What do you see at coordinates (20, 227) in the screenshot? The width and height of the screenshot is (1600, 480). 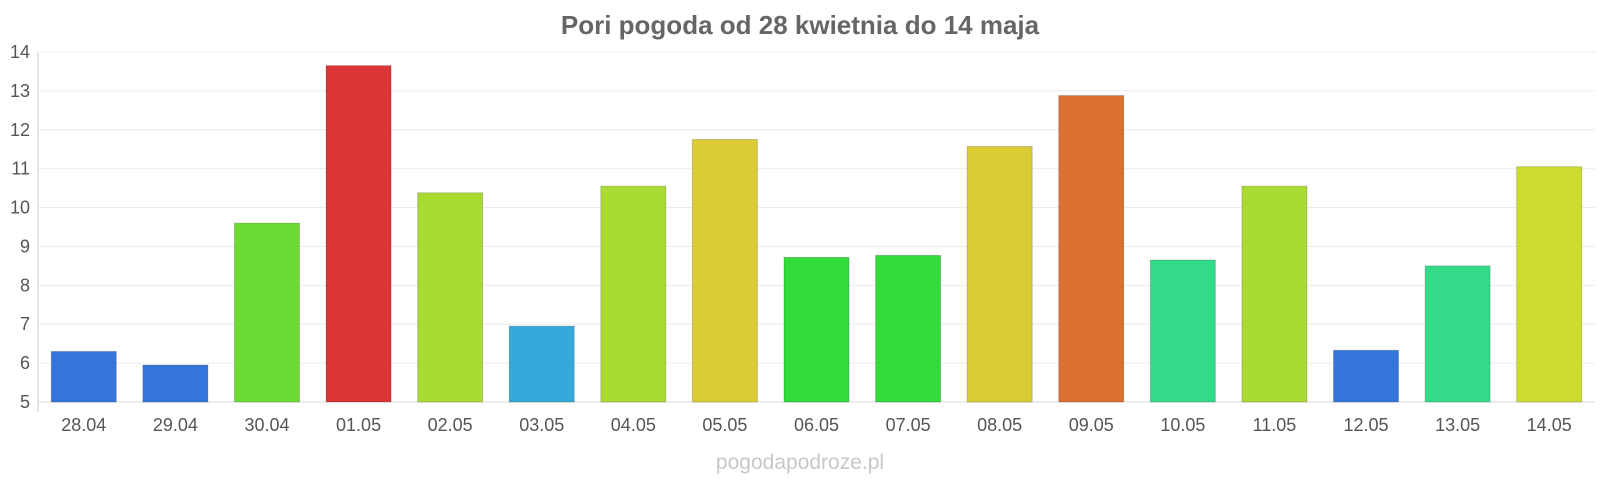 I see `y-tick-labels: 5 6 7 8 9 10 11 12 13 14` at bounding box center [20, 227].